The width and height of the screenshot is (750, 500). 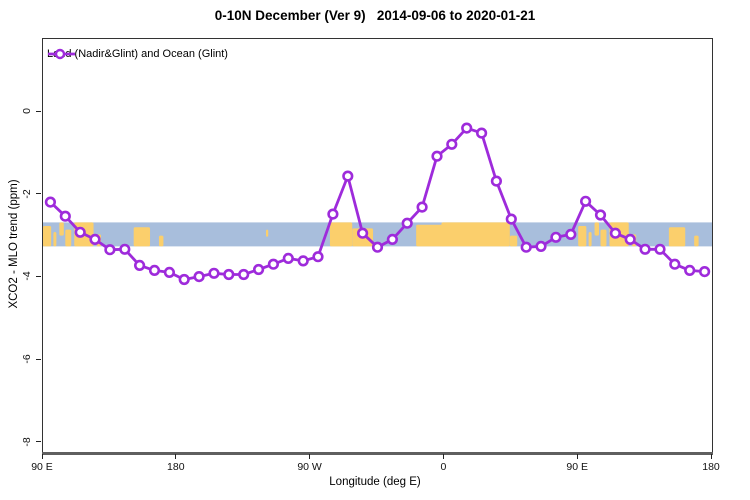 What do you see at coordinates (61, 54) in the screenshot?
I see `legend-line-marker-icon` at bounding box center [61, 54].